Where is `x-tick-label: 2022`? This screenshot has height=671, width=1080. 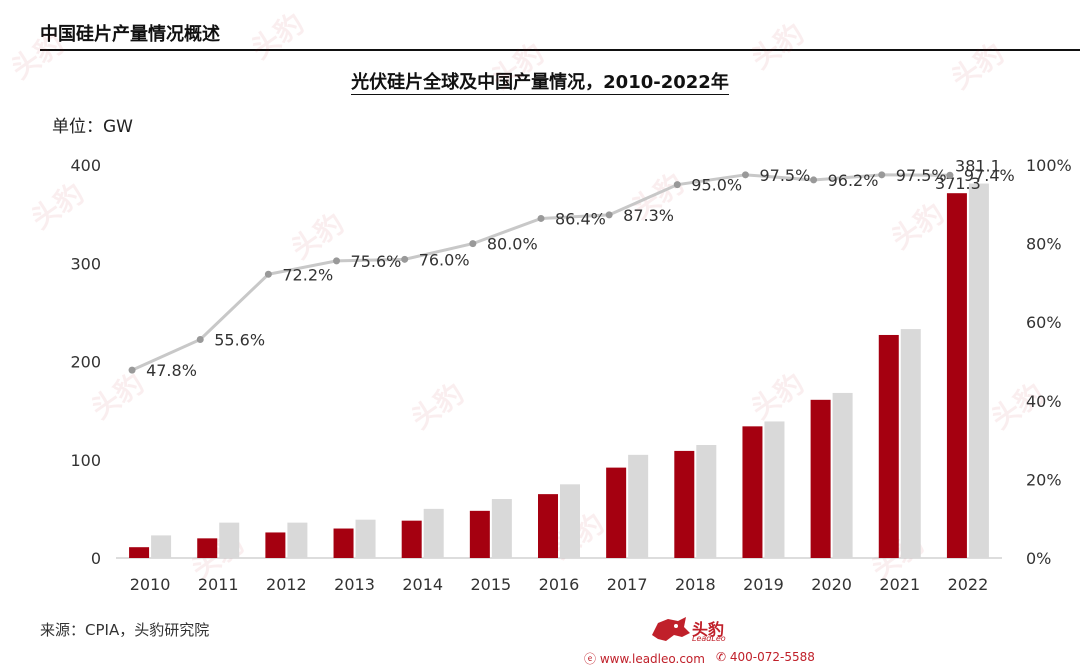
x-tick-label: 2022 is located at coordinates (968, 584).